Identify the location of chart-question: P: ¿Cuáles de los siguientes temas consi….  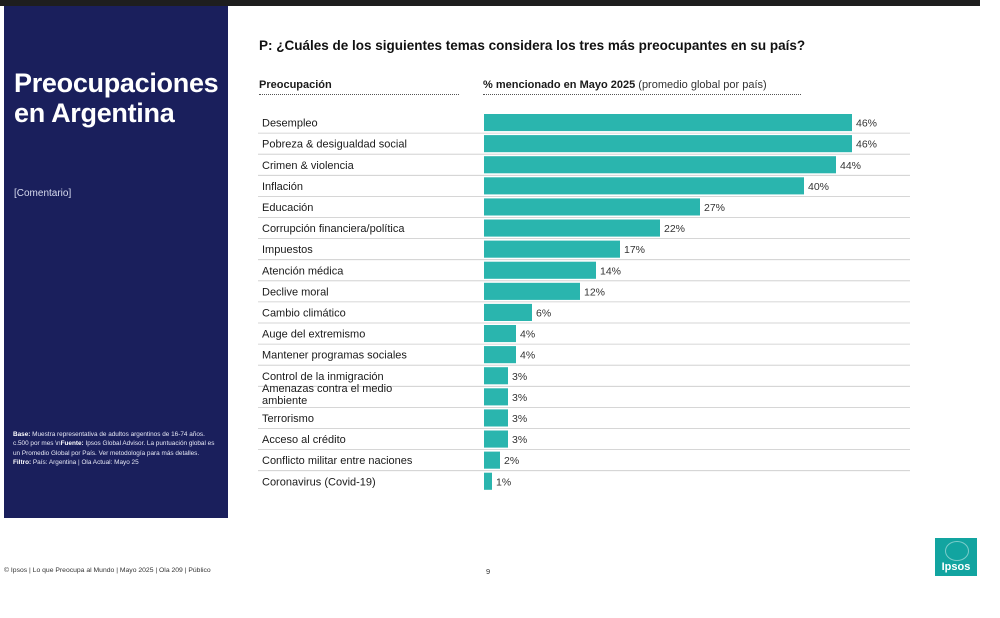
(532, 45).